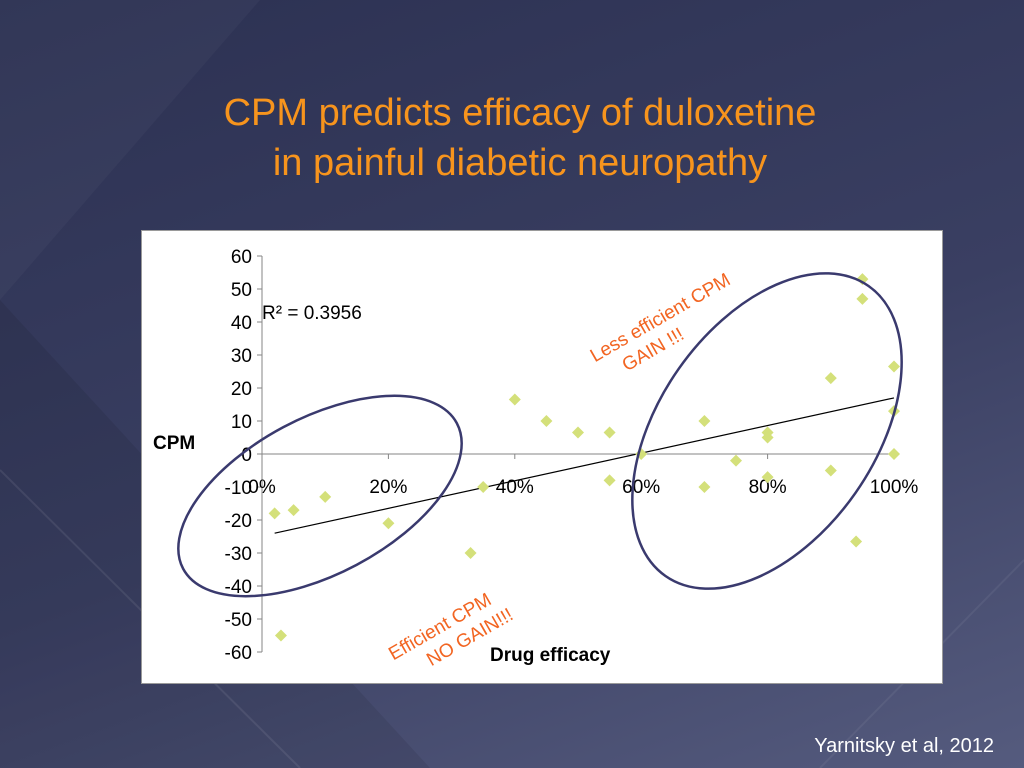  Describe the element at coordinates (238, 620) in the screenshot. I see `y-tick-label: -50` at that location.